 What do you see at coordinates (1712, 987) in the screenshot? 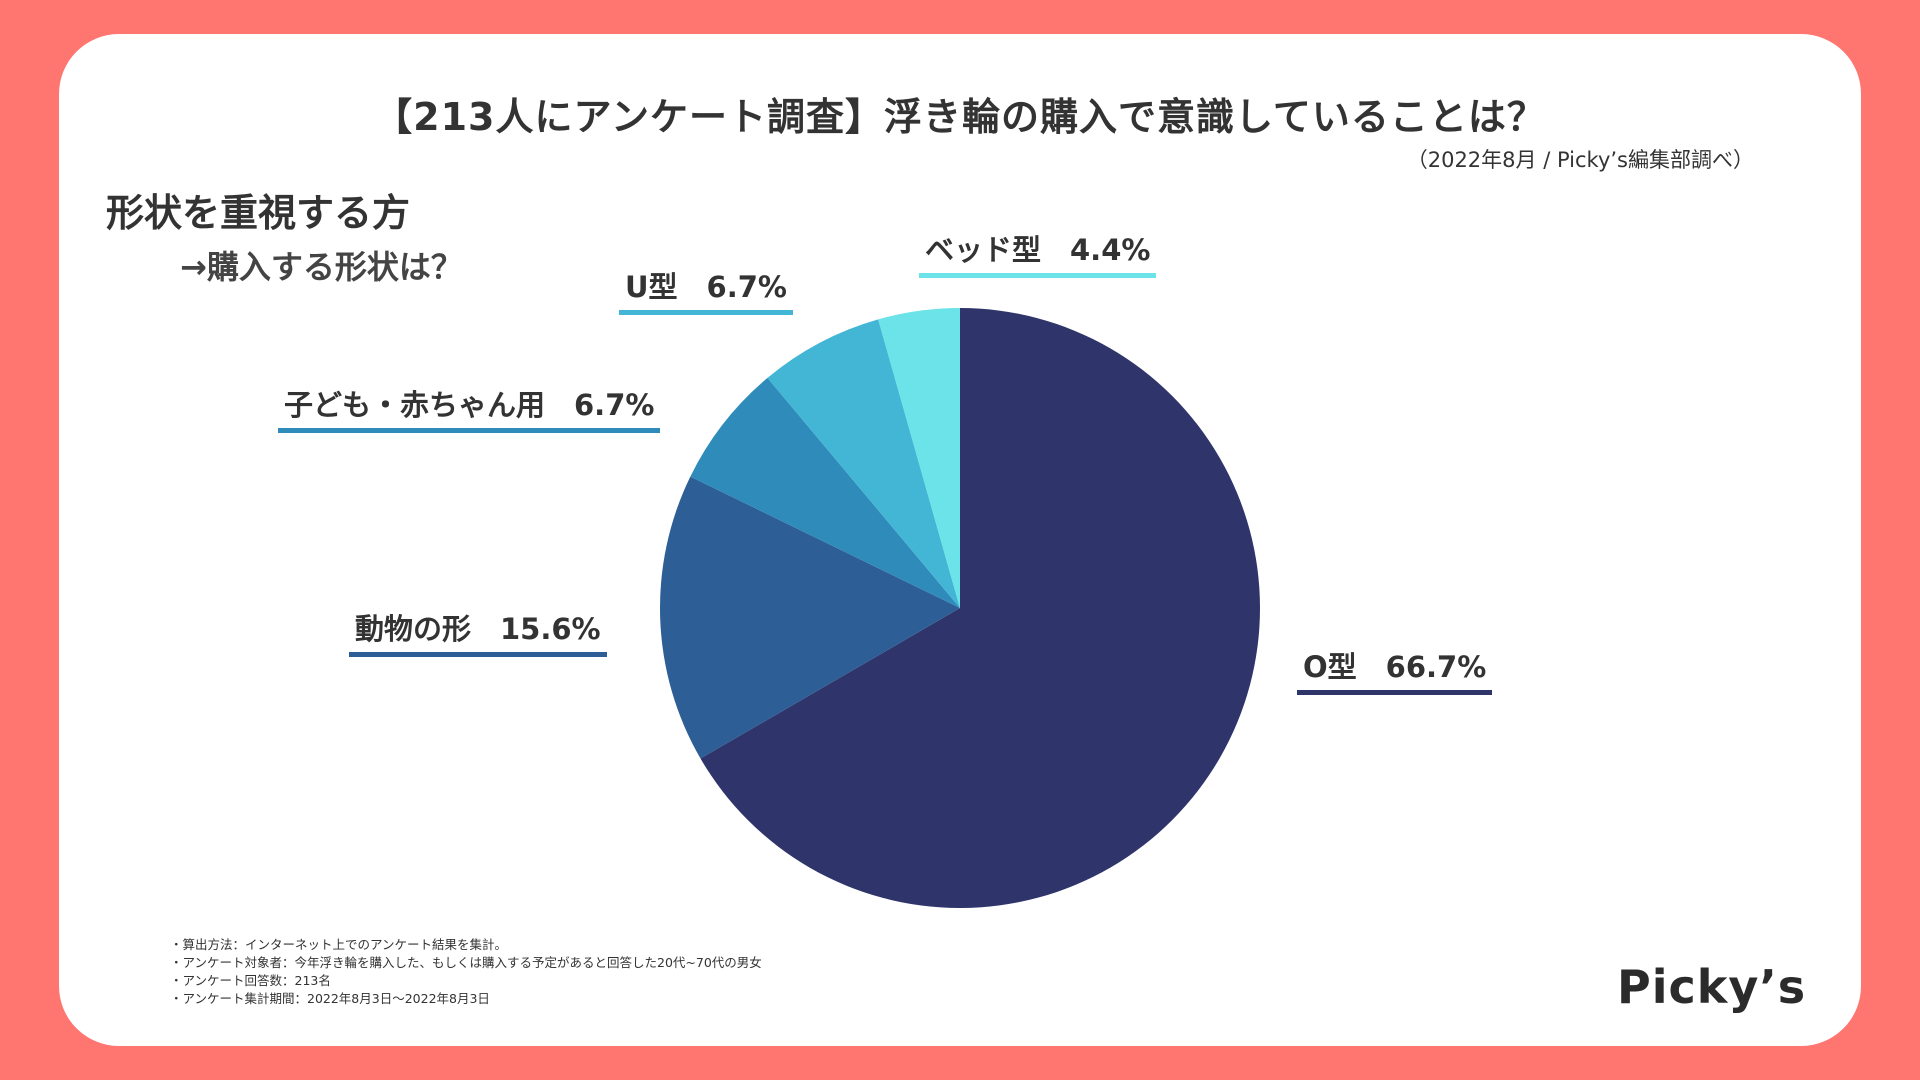
I see `pickys-logo: Picky’s` at bounding box center [1712, 987].